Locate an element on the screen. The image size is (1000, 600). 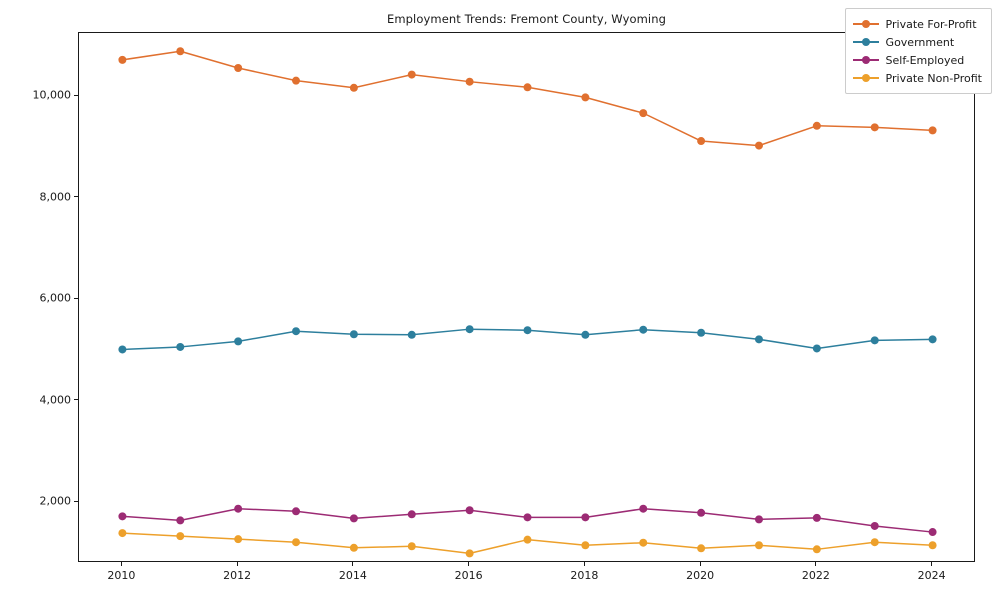
series-government is located at coordinates (527, 339).